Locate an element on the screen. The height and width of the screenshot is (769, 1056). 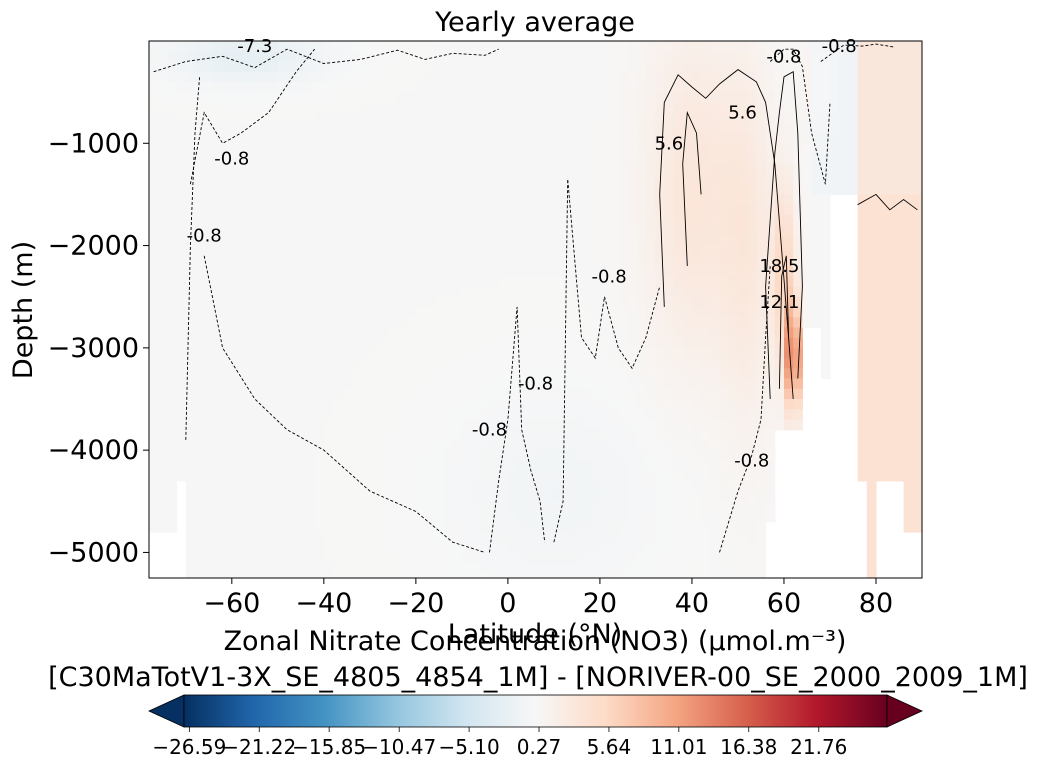
colorbar-tick-label: −10.47 is located at coordinates (399, 747).